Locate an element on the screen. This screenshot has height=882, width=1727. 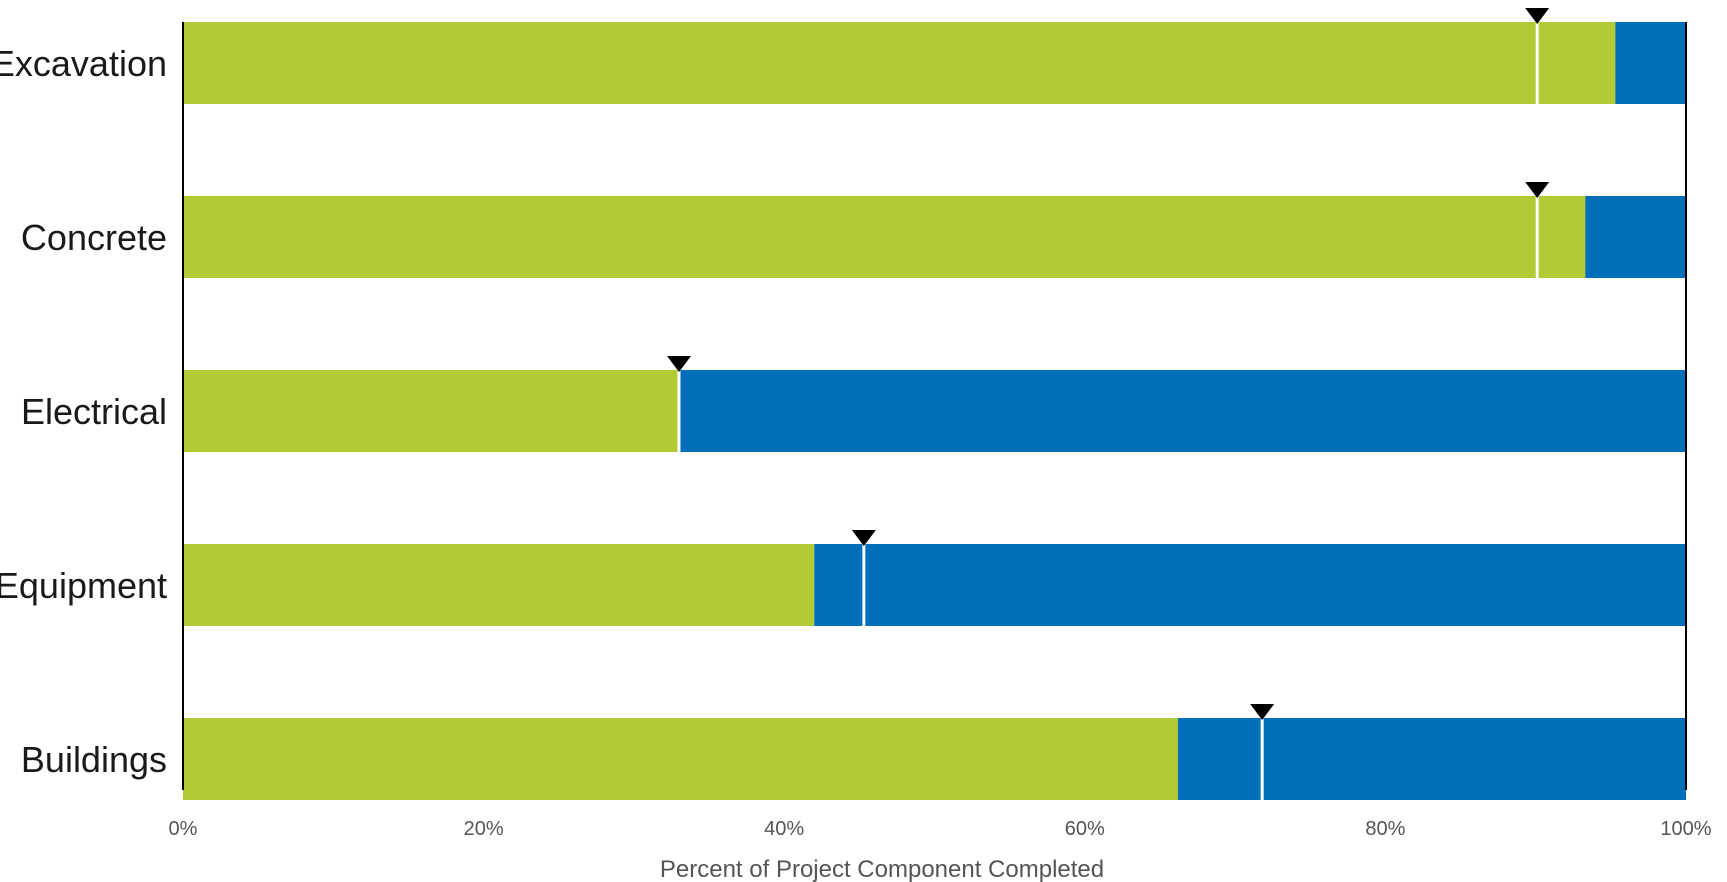
bar-equipment-completed is located at coordinates (499, 585).